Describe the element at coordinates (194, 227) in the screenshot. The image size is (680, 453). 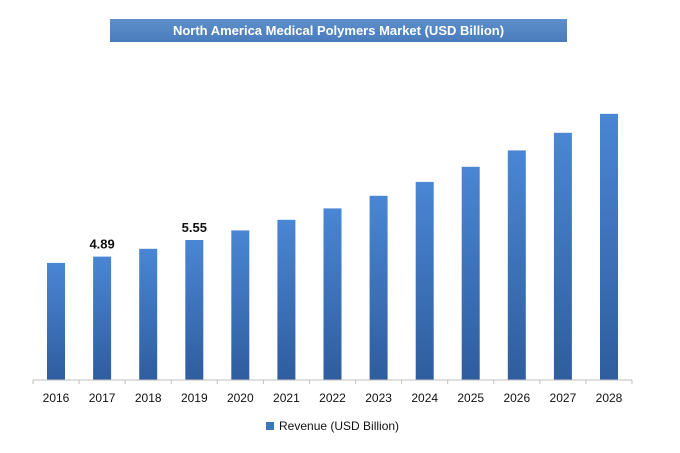
I see `data-label-2019: 5.55` at that location.